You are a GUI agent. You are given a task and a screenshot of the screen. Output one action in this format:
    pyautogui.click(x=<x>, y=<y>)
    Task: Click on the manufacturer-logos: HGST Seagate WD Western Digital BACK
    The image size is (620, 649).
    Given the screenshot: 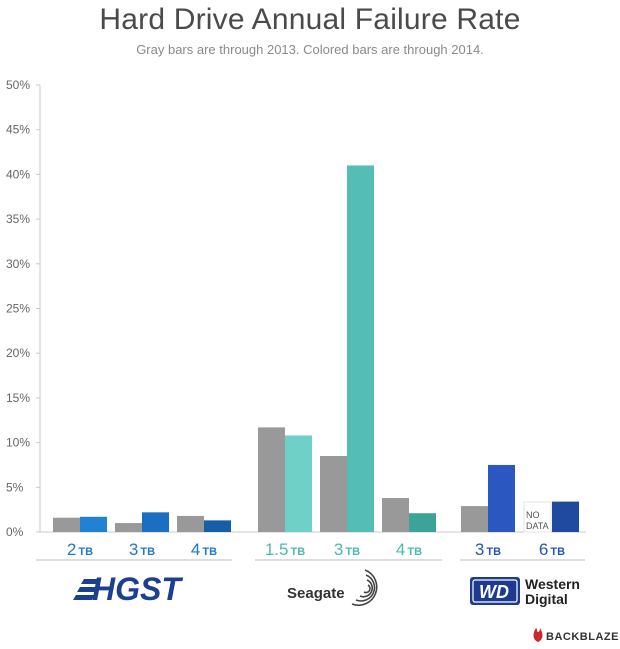 What is the action you would take?
    pyautogui.click(x=346, y=606)
    